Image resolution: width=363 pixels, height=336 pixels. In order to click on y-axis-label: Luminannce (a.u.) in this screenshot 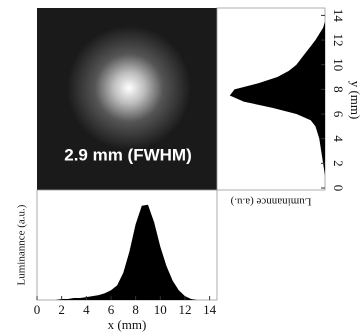, I will do `click(22, 244)`.